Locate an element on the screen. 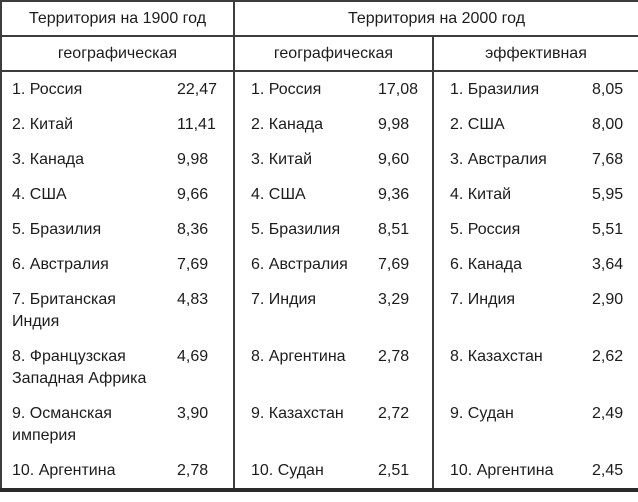  territory-value: 4,69 is located at coordinates (193, 356).